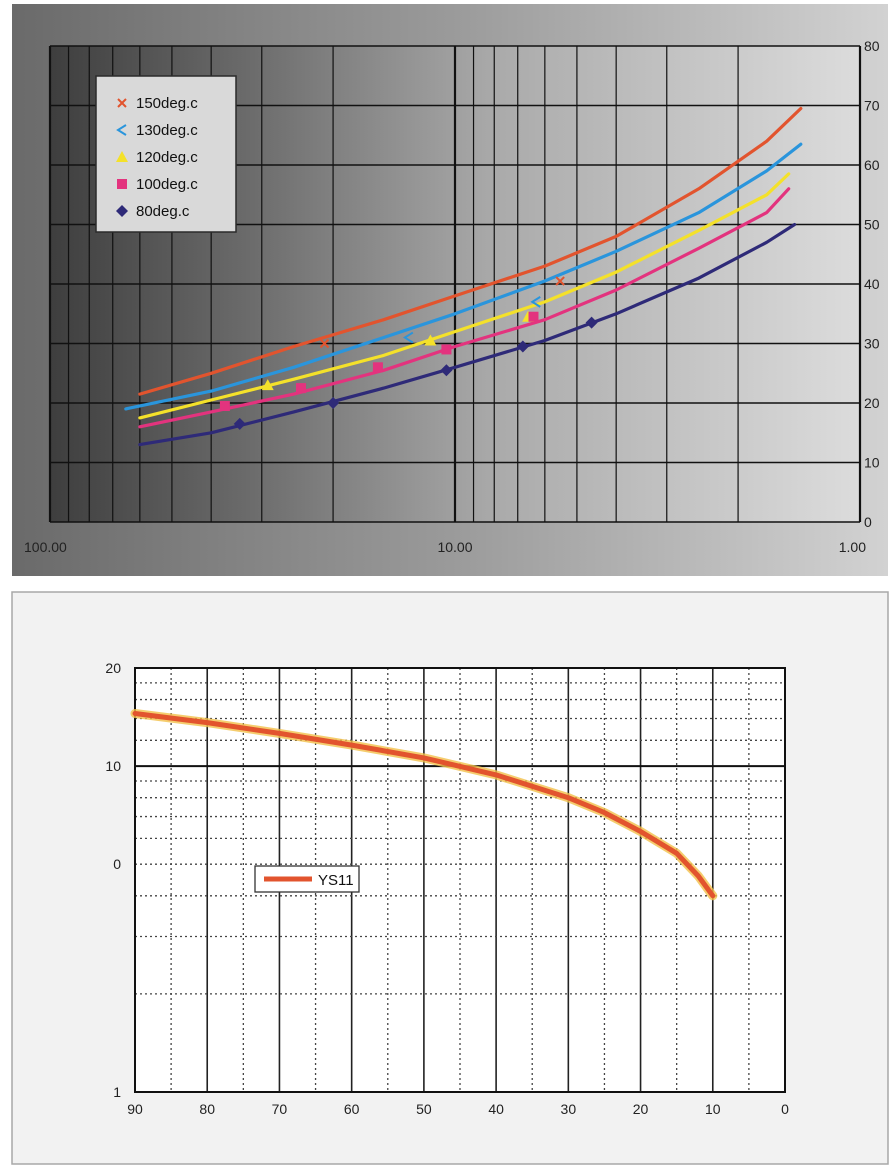  I want to click on chart2-y-tick-label: 10, so click(113, 766).